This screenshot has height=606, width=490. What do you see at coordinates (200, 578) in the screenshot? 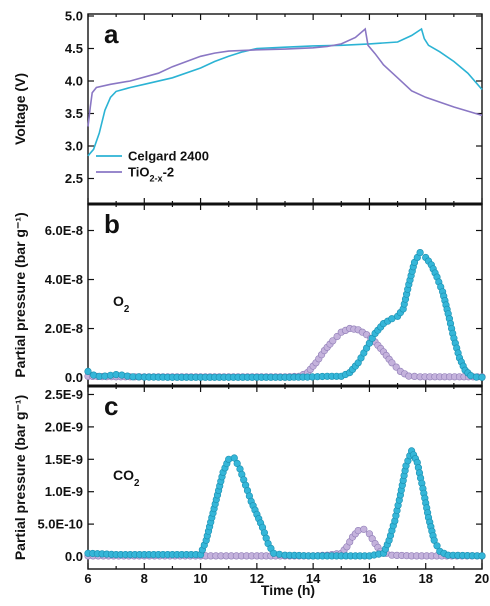
I see `x-tick-label: 10` at bounding box center [200, 578].